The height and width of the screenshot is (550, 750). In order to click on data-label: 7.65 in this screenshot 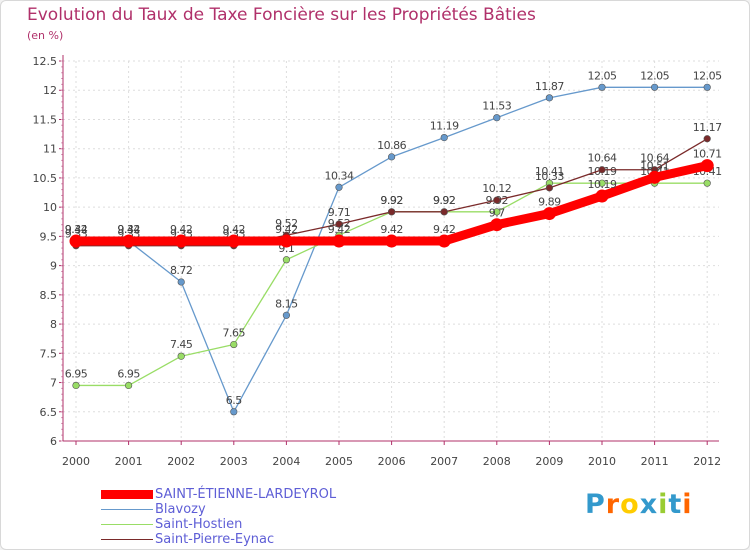, I will do `click(234, 333)`.